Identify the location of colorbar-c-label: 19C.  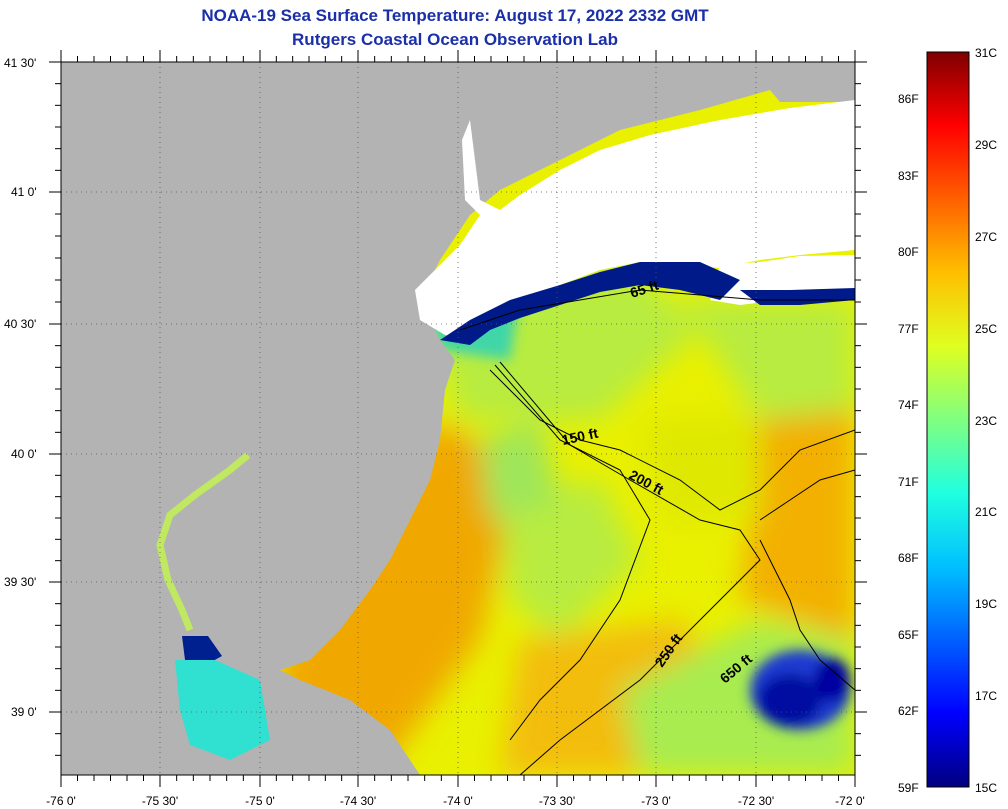
(986, 604).